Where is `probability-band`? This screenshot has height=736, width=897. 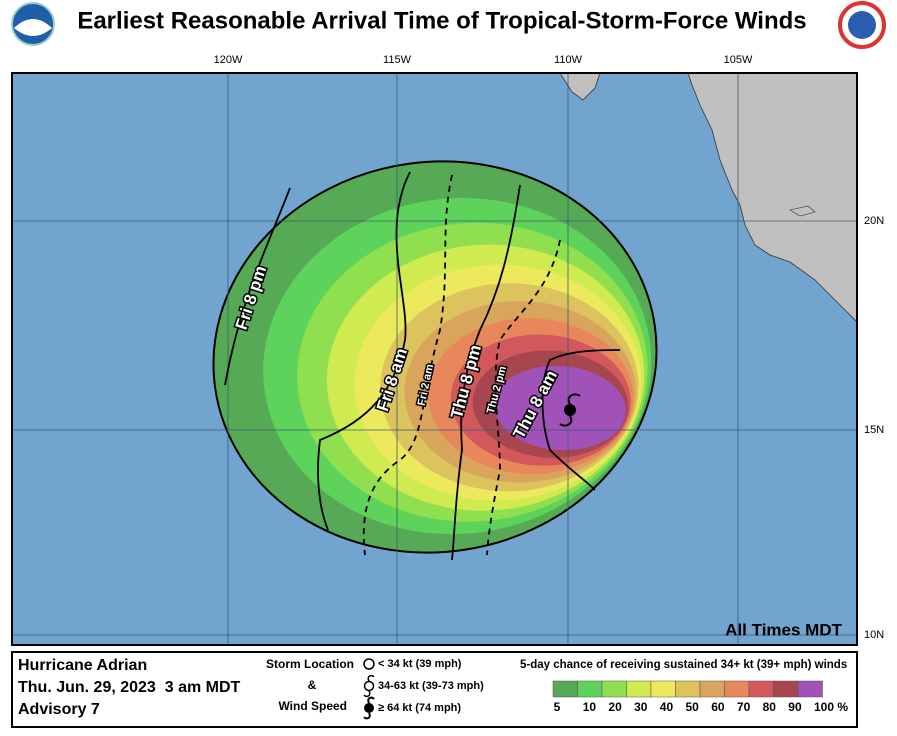 probability-band is located at coordinates (560, 408).